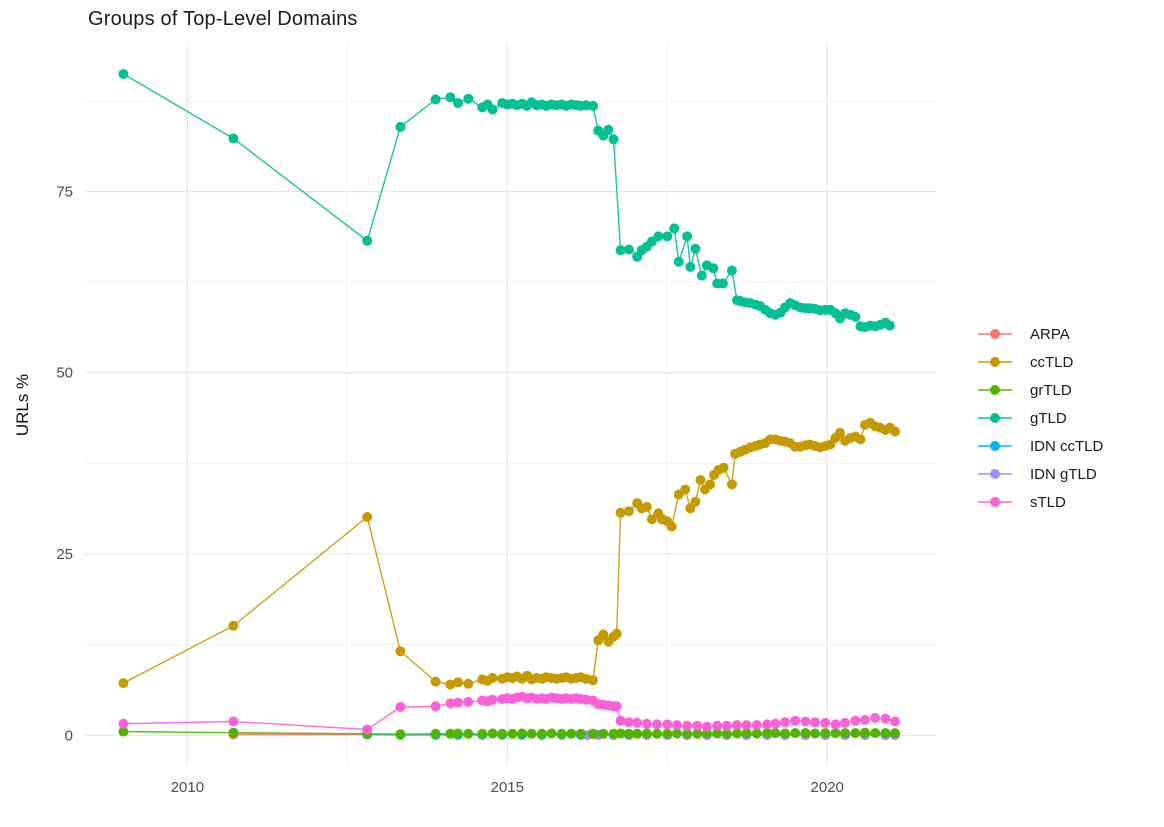 This screenshot has height=827, width=1164. I want to click on svg-text: 2015, so click(507, 787).